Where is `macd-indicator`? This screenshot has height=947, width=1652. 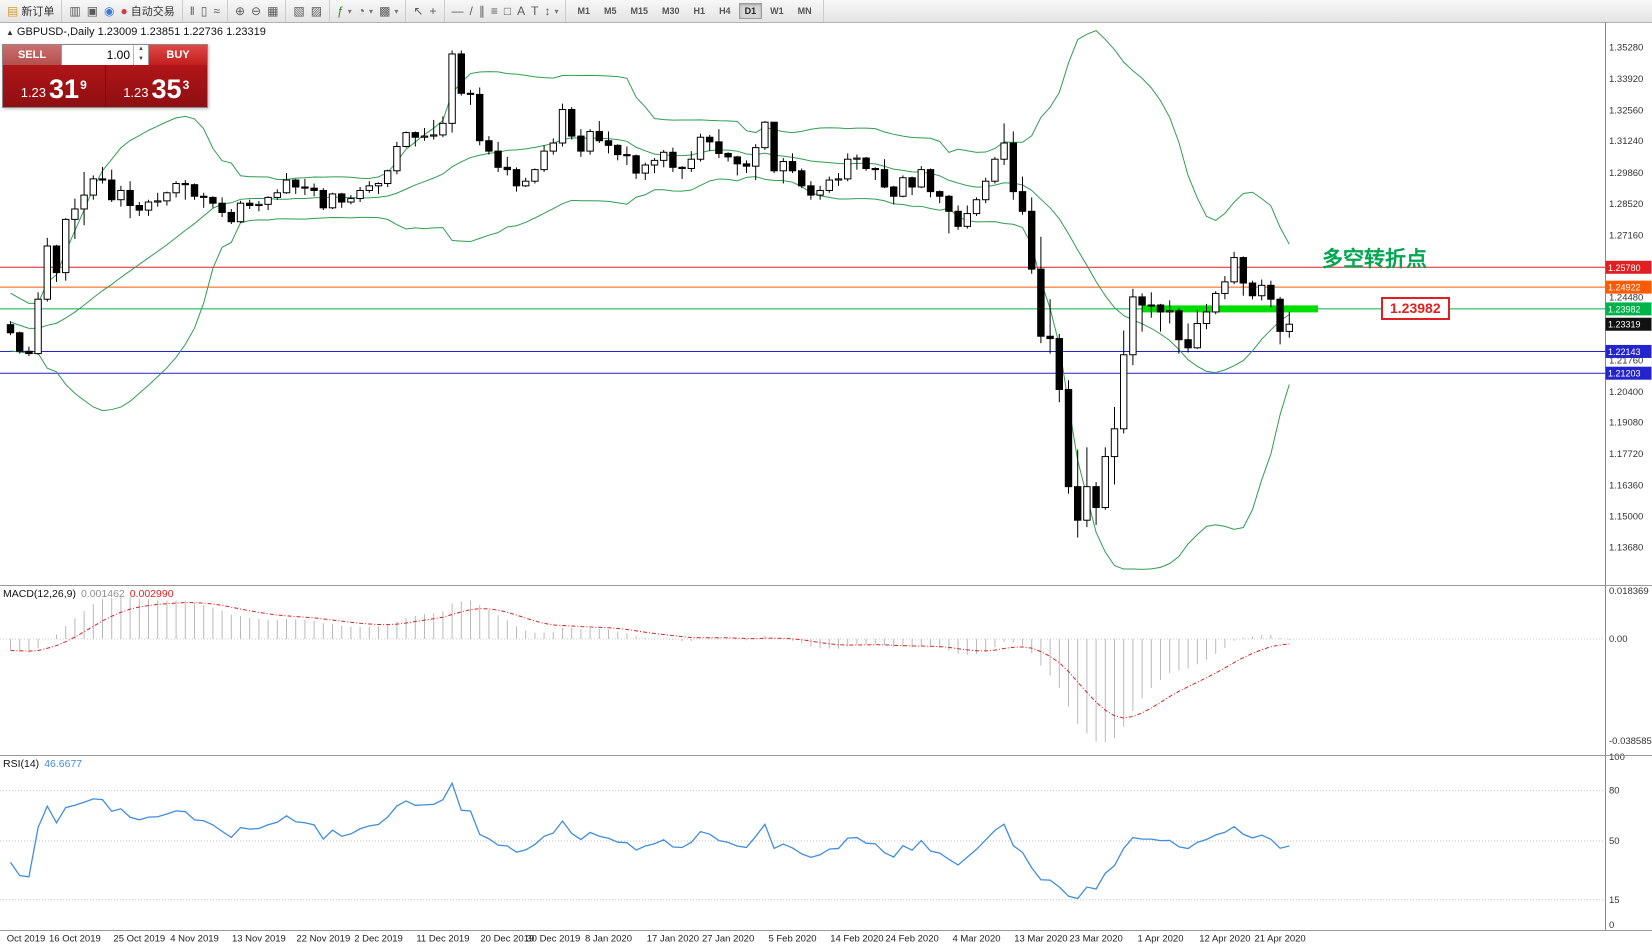 macd-indicator is located at coordinates (802, 669).